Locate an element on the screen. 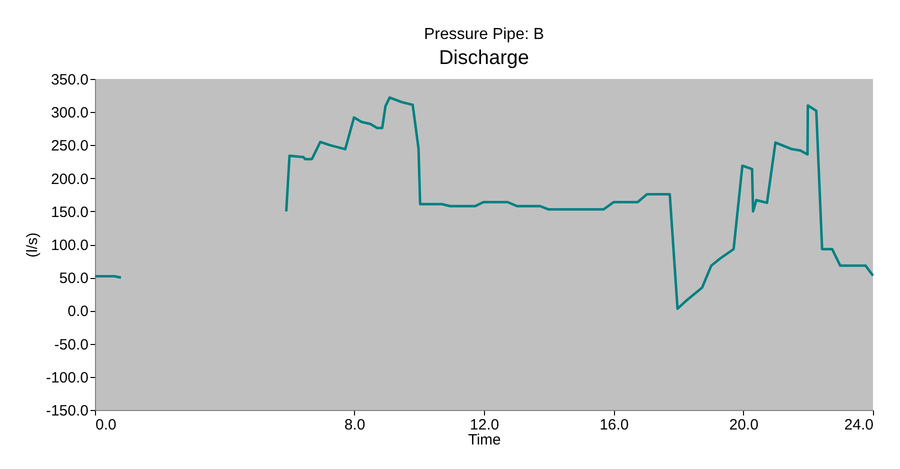 Image resolution: width=900 pixels, height=469 pixels. x-tick-label: 12.0 is located at coordinates (485, 425).